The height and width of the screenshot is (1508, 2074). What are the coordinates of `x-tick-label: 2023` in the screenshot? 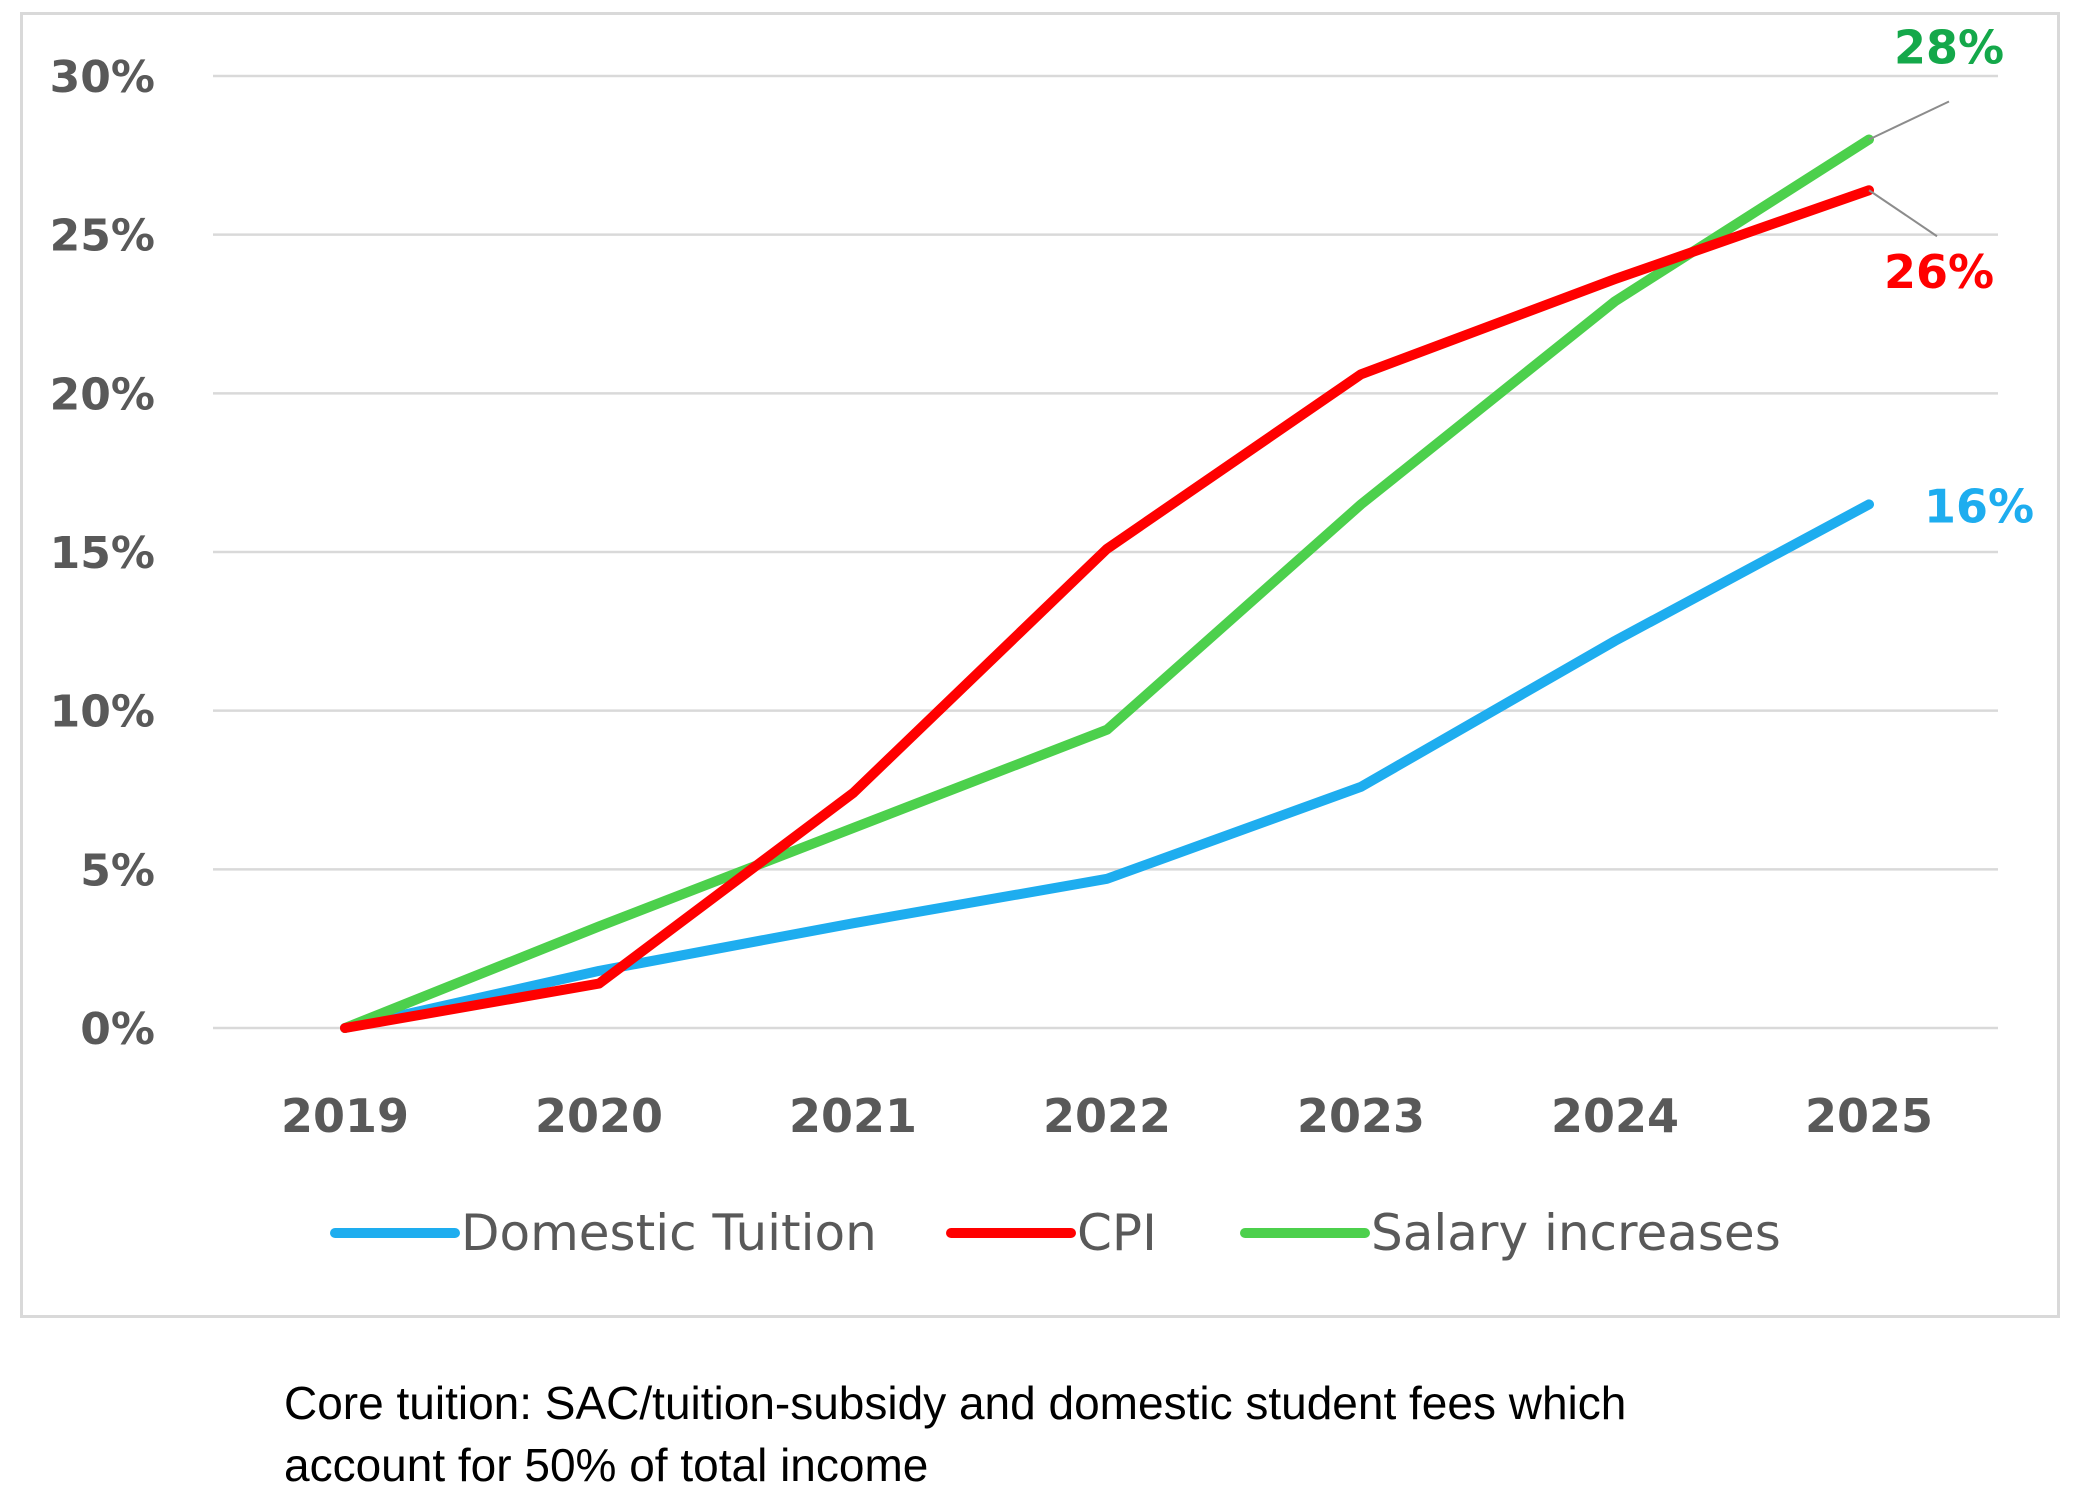 It's located at (1361, 1116).